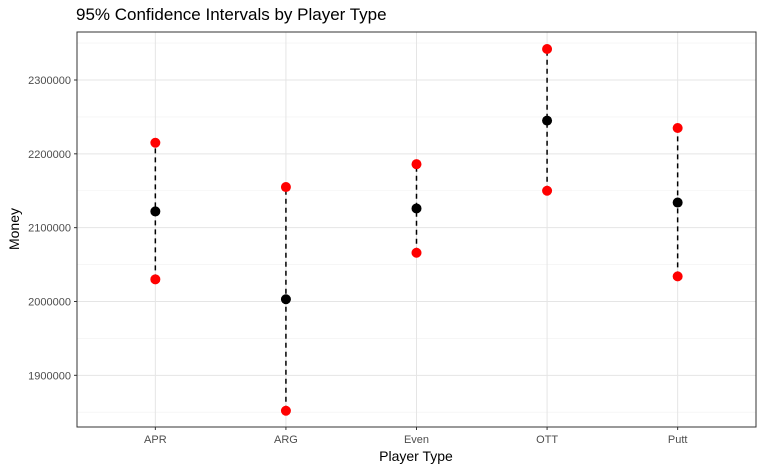  What do you see at coordinates (49, 81) in the screenshot?
I see `y-tick-label: 2300000` at bounding box center [49, 81].